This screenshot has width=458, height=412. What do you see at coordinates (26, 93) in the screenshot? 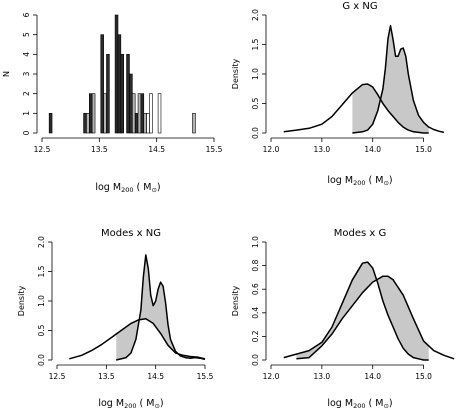
I see `y-tick-label: 2` at bounding box center [26, 93].